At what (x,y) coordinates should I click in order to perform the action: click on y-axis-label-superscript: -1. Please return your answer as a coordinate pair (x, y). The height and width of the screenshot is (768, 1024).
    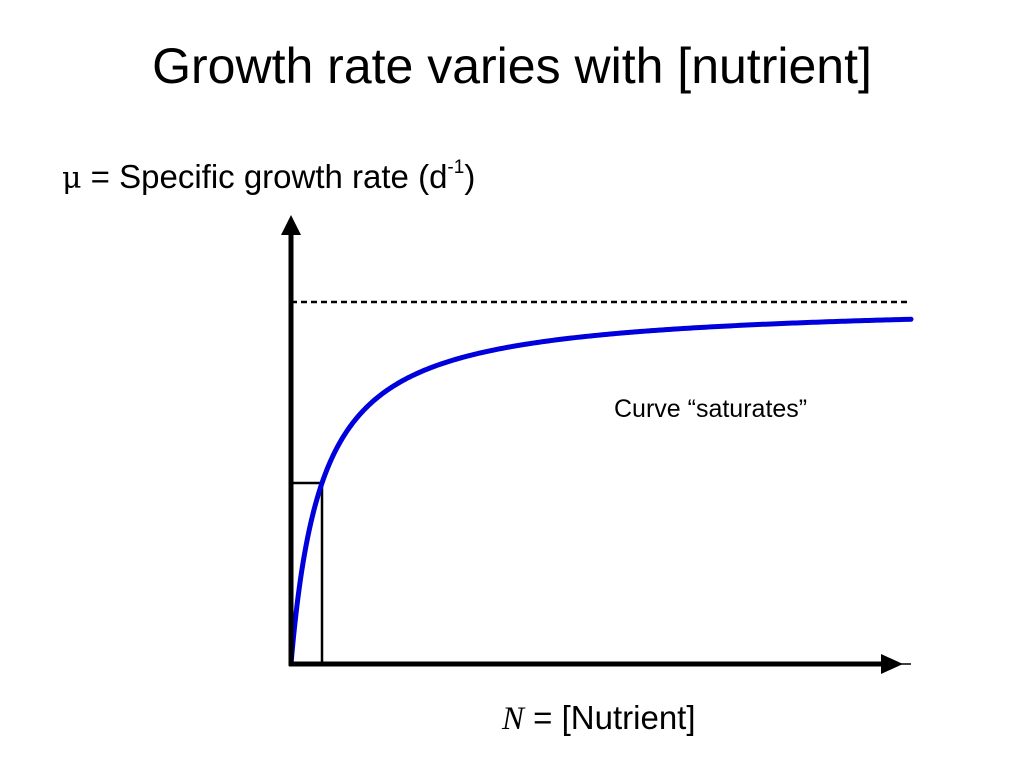
    Looking at the image, I should click on (456, 167).